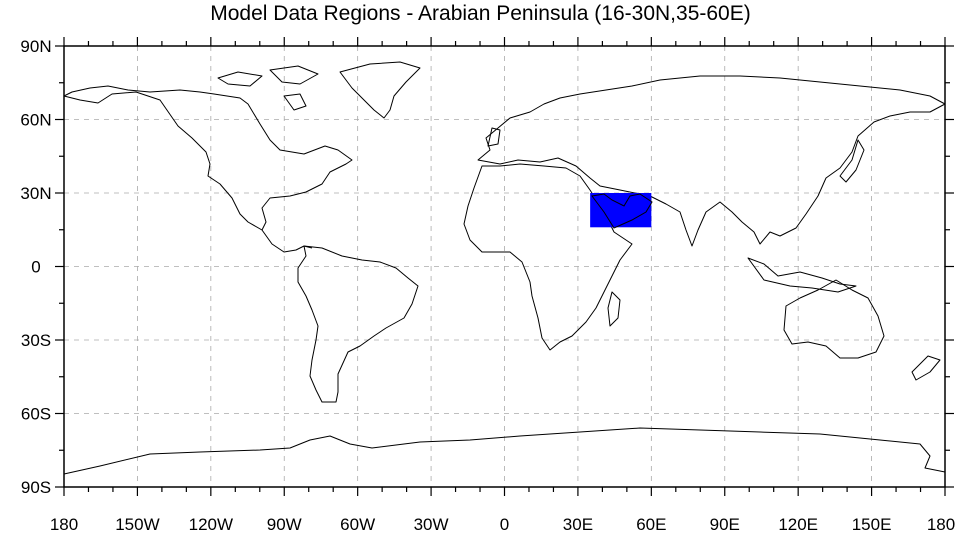  What do you see at coordinates (725, 524) in the screenshot?
I see `lon-tick-label: 90E` at bounding box center [725, 524].